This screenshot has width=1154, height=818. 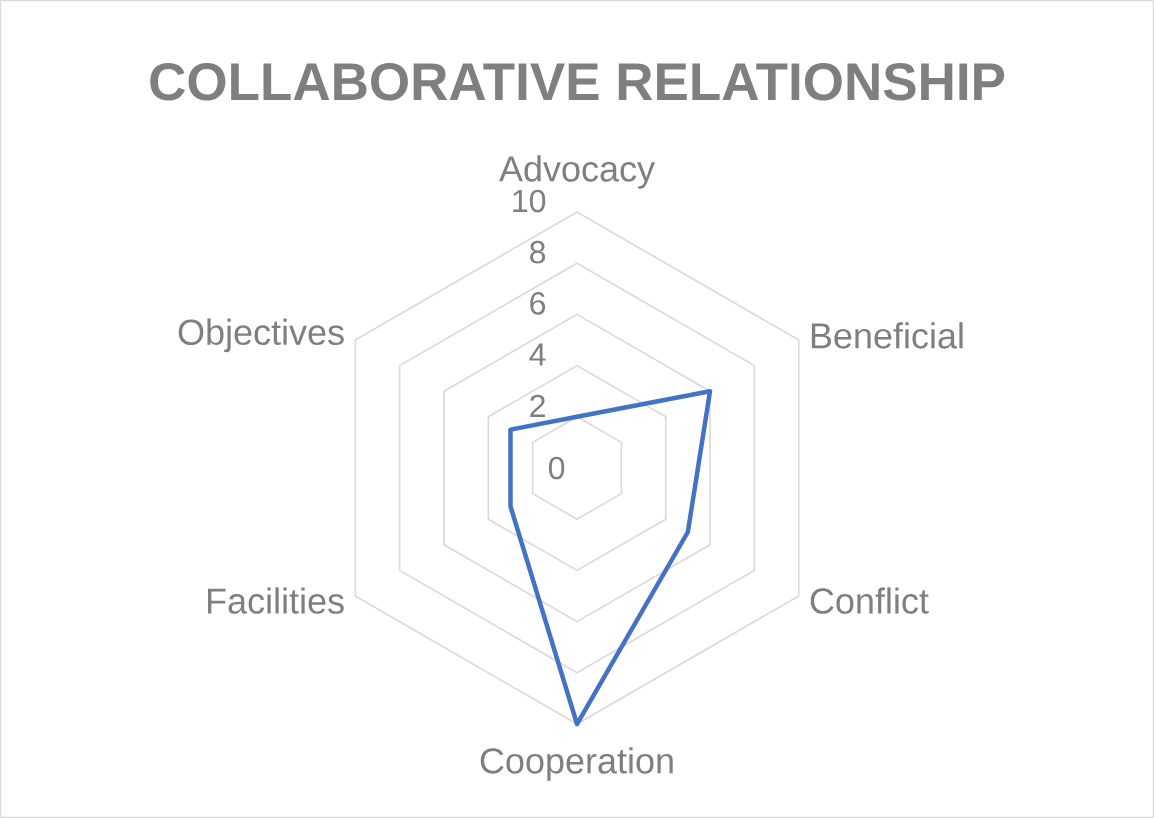 I want to click on spoke-label: Objectives, so click(x=261, y=335).